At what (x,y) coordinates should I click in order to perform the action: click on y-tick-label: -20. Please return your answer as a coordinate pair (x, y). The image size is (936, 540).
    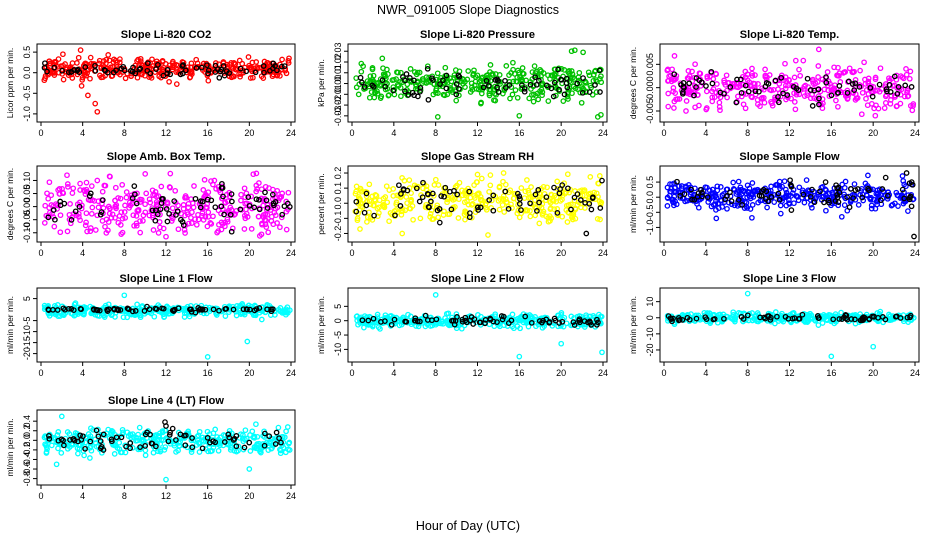
    Looking at the image, I should click on (650, 349).